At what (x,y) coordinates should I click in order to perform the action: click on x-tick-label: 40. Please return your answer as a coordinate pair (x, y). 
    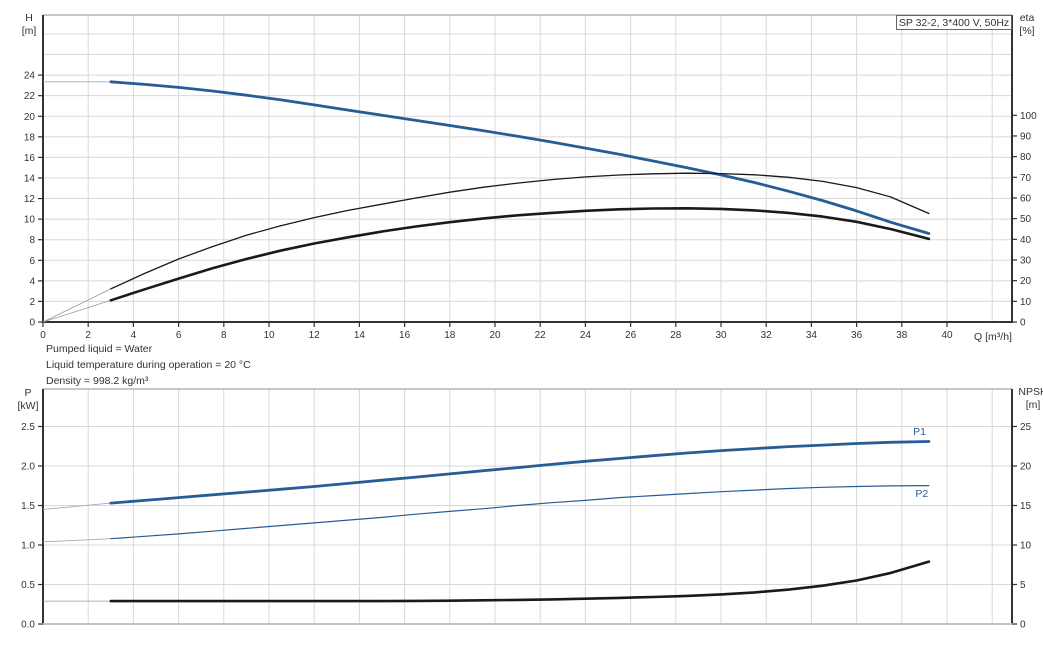
    Looking at the image, I should click on (947, 335).